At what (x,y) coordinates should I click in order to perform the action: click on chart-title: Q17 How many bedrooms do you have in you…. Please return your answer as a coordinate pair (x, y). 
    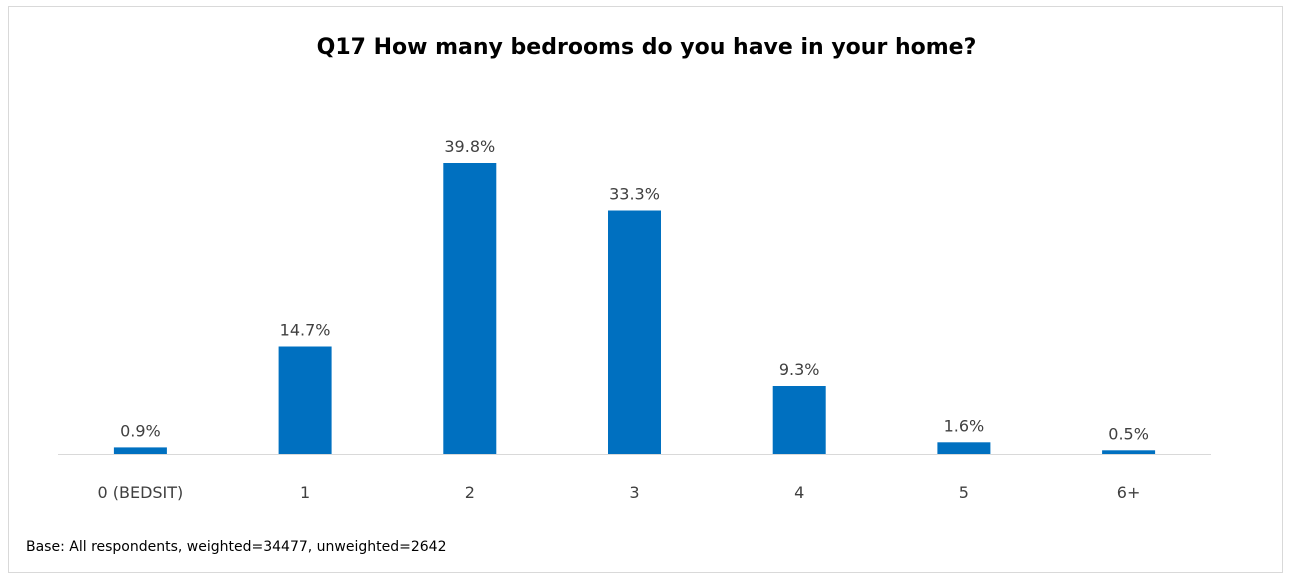
    Looking at the image, I should click on (646, 47).